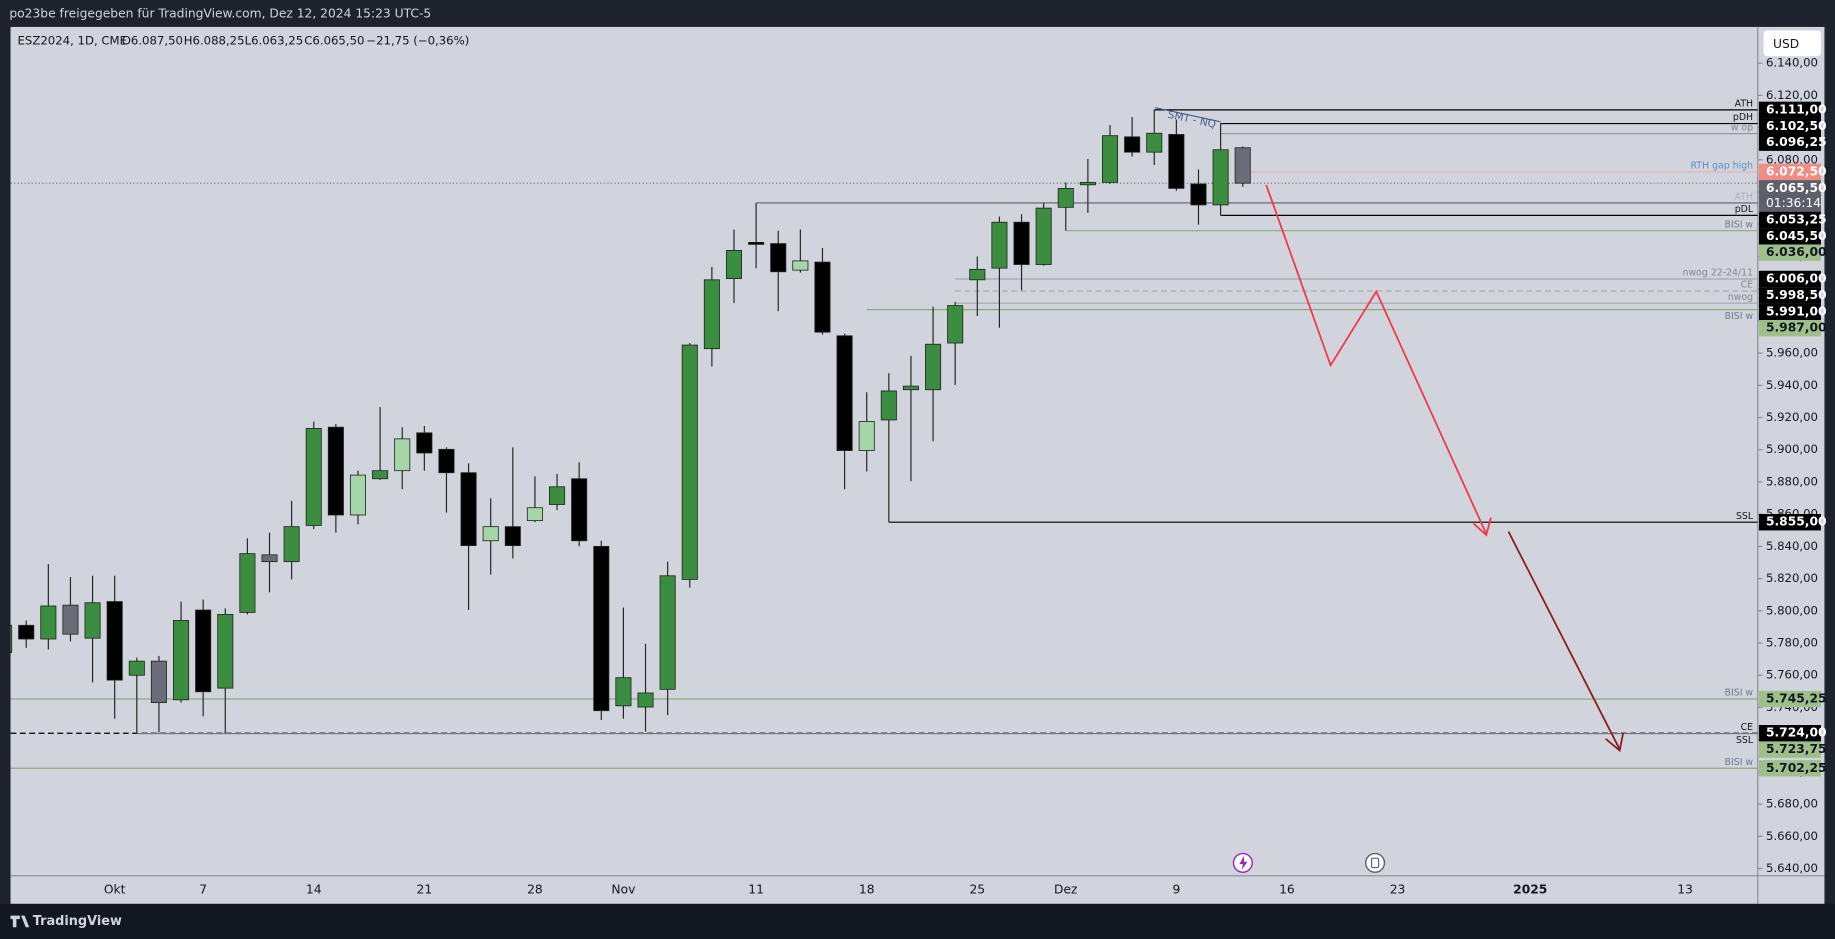 This screenshot has width=1835, height=939. What do you see at coordinates (1792, 95) in the screenshot?
I see `y-tick-label: 6.120,00` at bounding box center [1792, 95].